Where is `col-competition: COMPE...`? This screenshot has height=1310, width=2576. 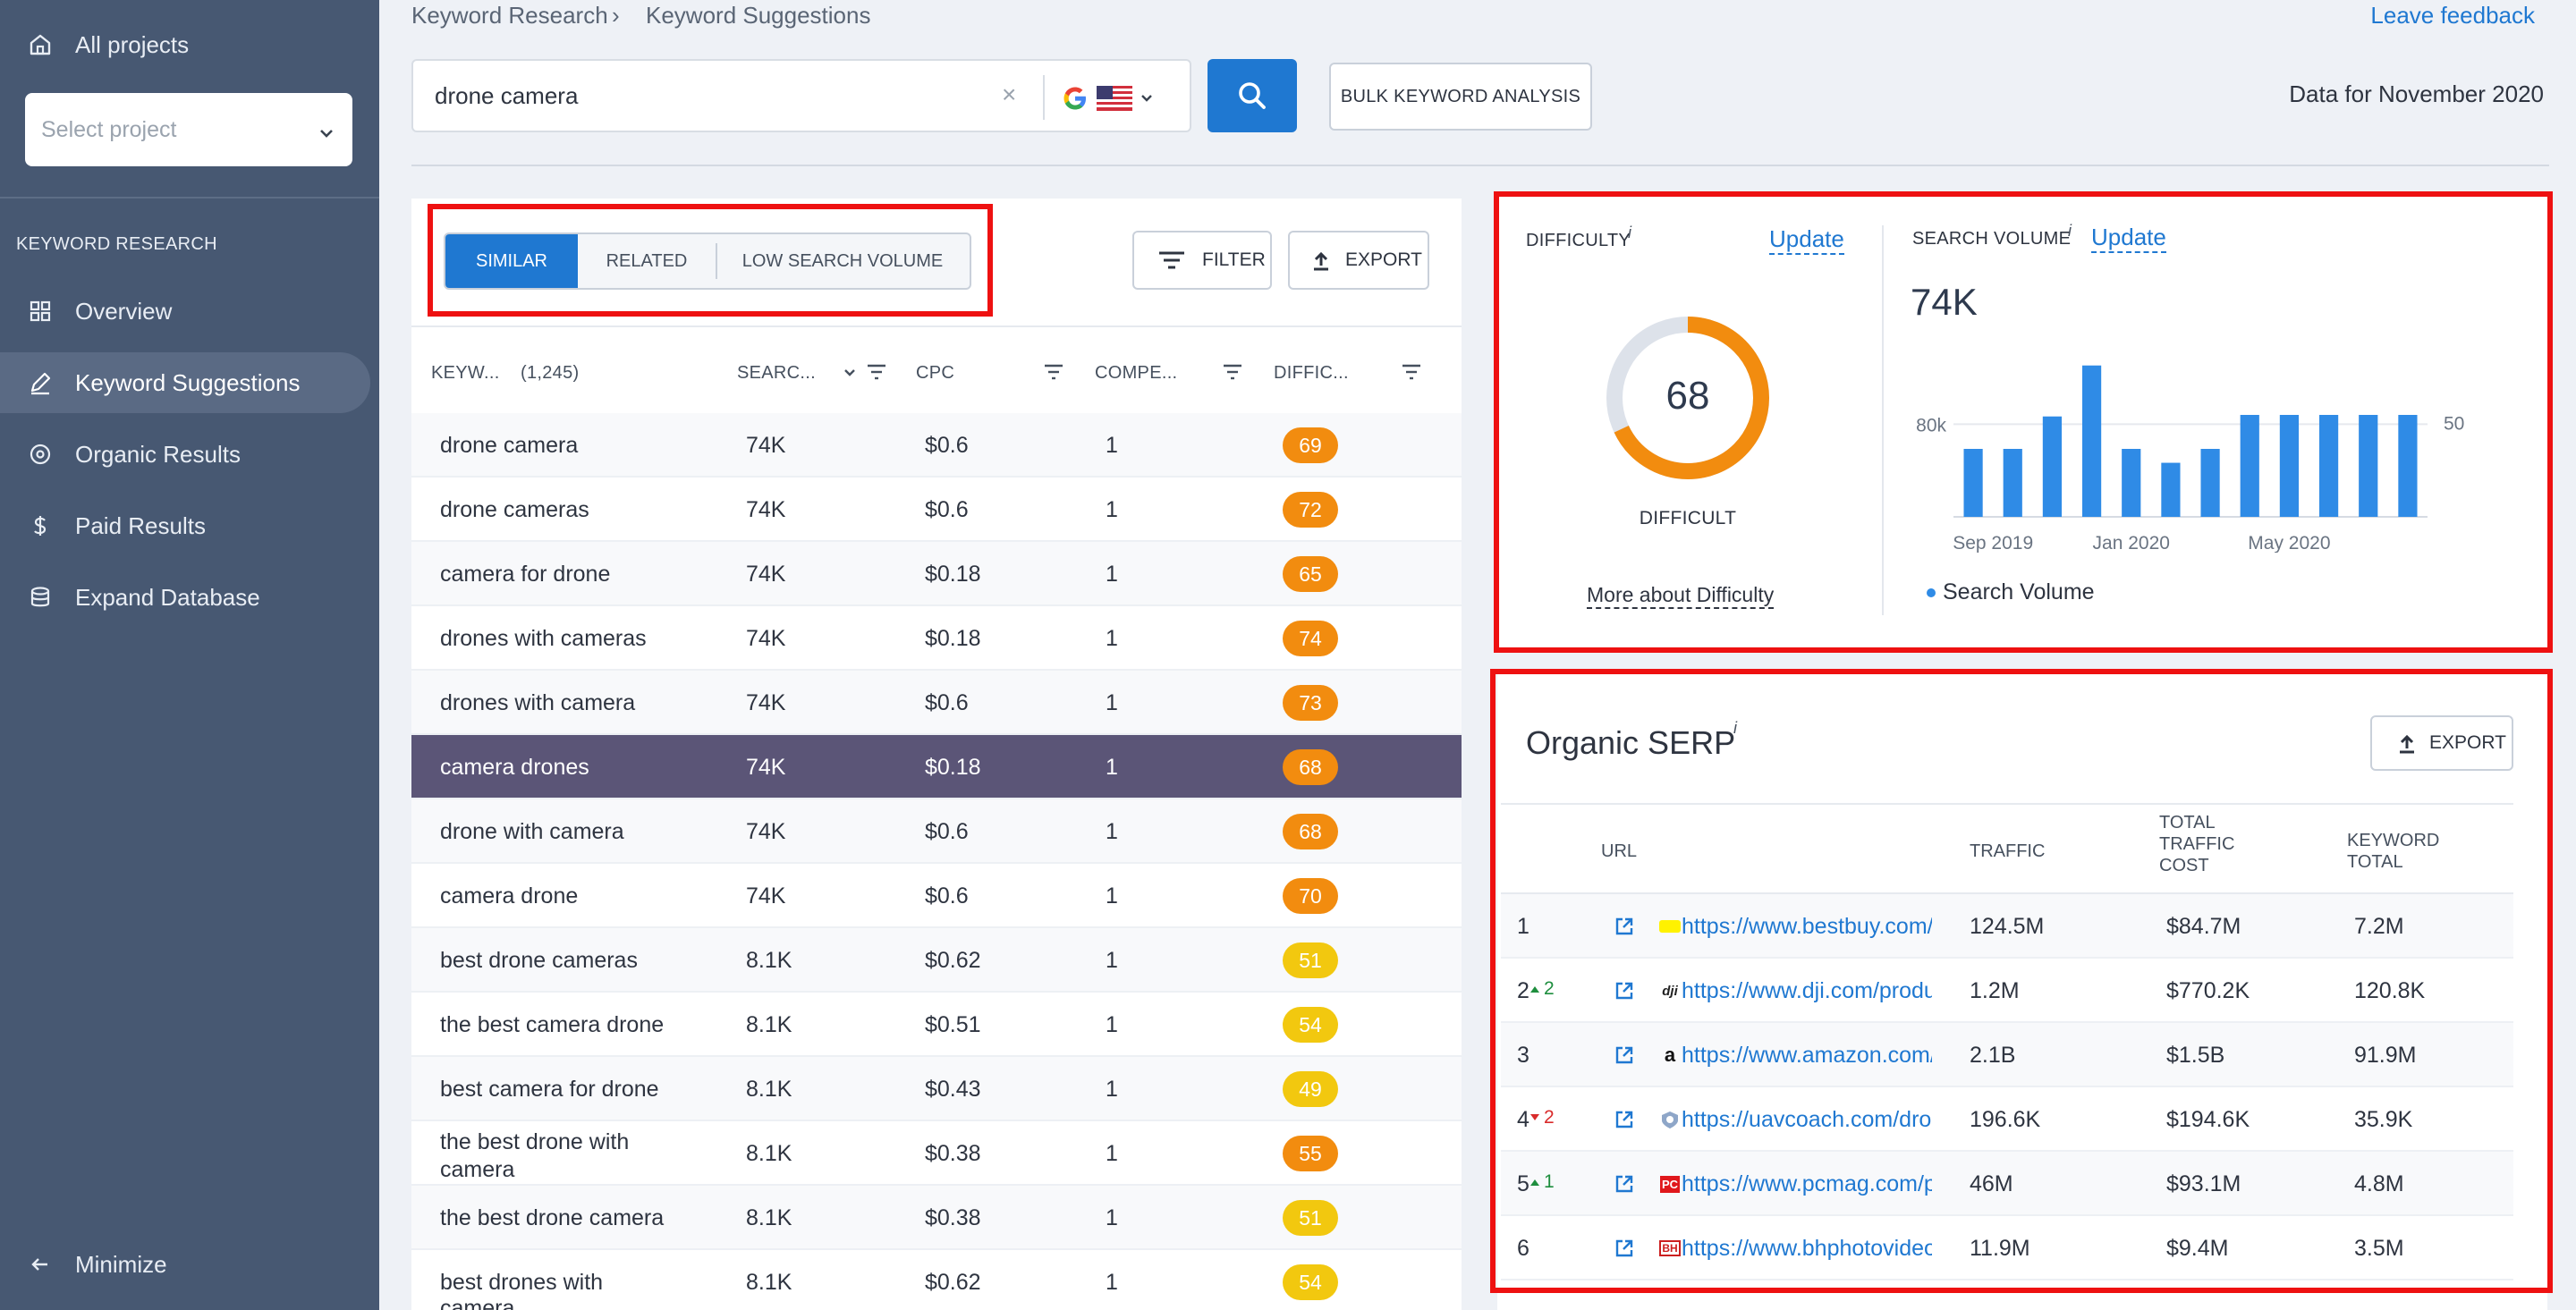
col-competition: COMPE... is located at coordinates (1136, 373).